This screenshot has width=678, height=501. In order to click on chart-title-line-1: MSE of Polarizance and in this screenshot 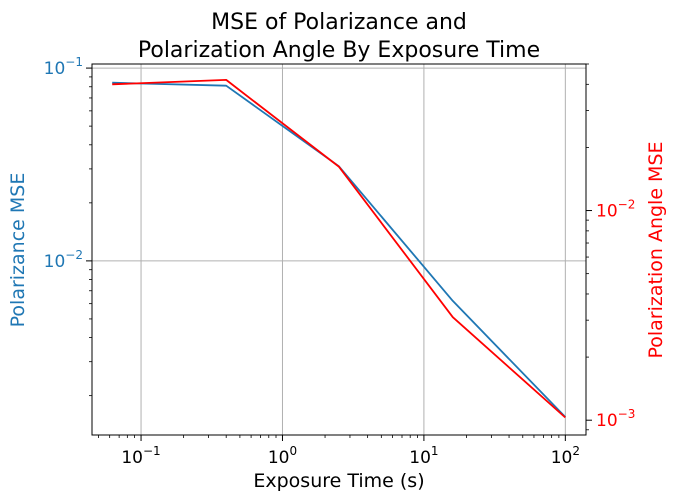, I will do `click(339, 22)`.